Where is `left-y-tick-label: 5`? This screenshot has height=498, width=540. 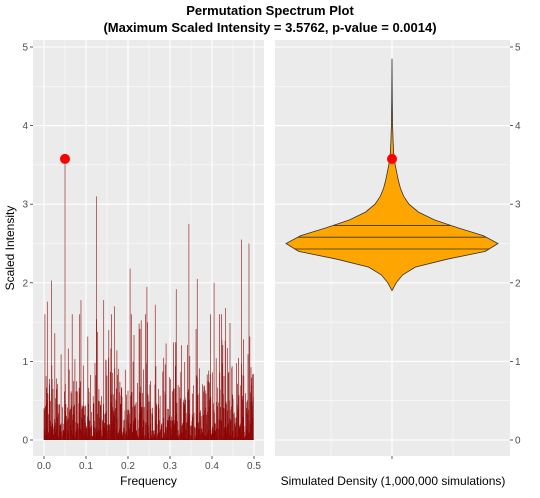
left-y-tick-label: 5 is located at coordinates (25, 48).